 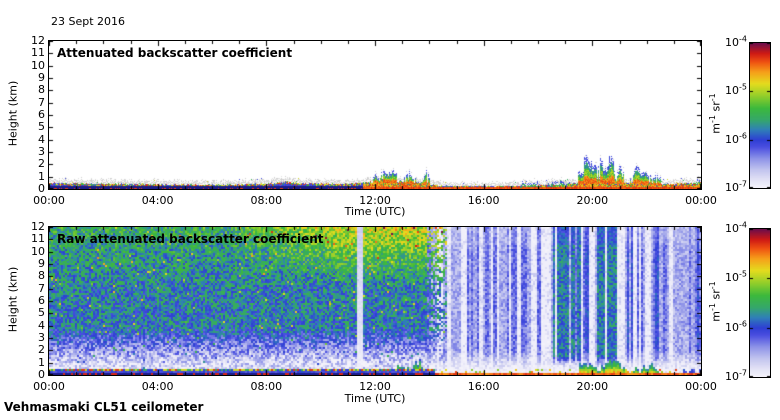 I want to click on colorbar-unit-label-bottom: m-1 sr-1, so click(x=715, y=301).